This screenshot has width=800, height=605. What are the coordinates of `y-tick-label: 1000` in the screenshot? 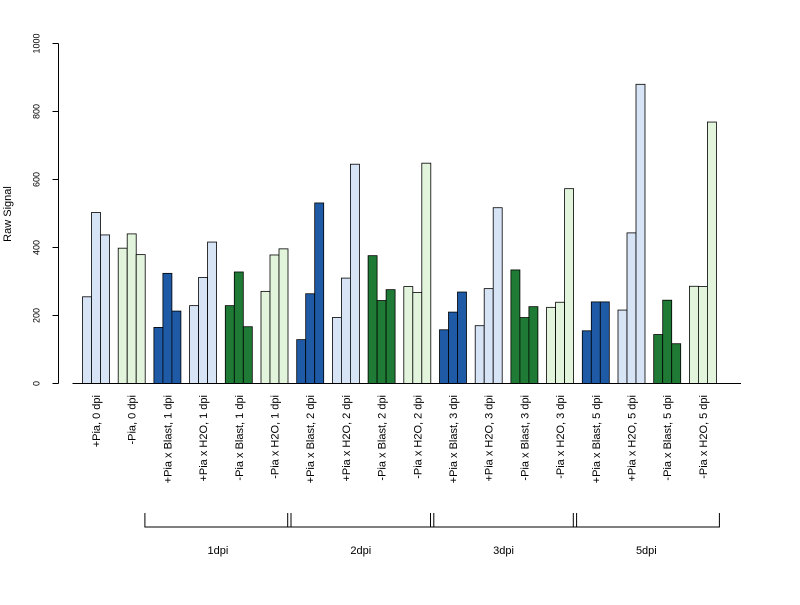 It's located at (37, 43).